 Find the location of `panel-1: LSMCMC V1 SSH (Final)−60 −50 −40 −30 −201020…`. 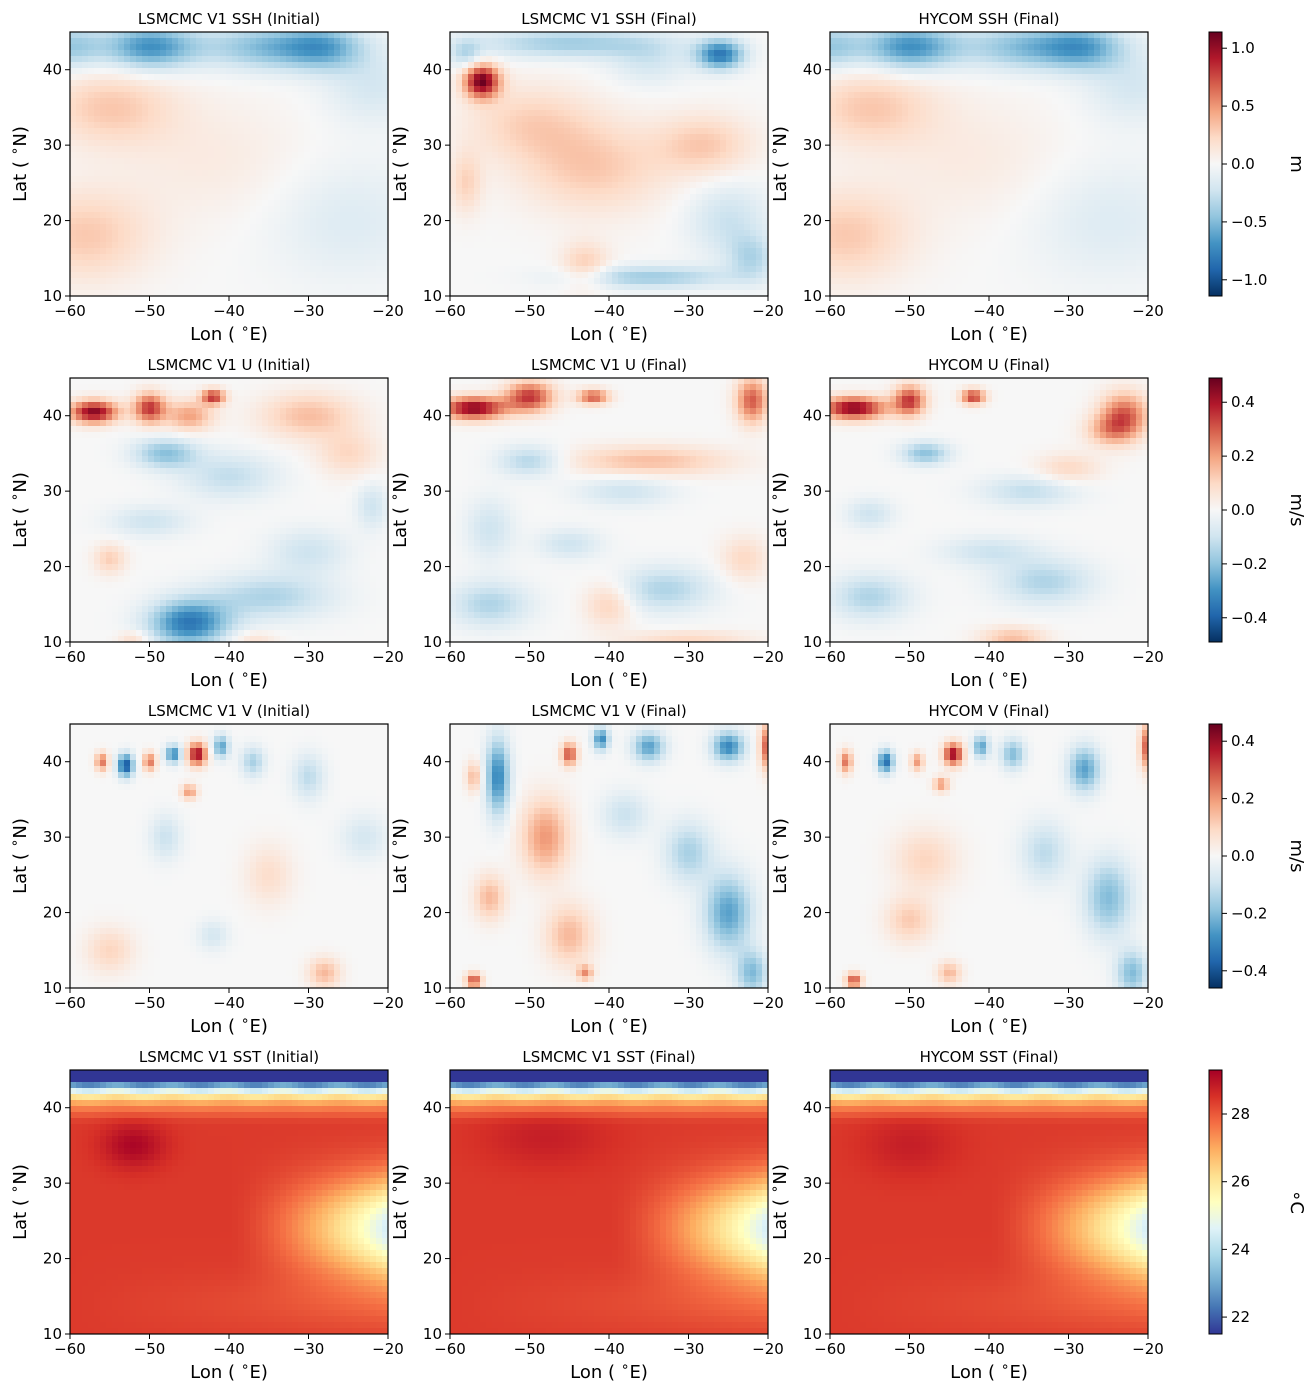

panel-1: LSMCMC V1 SSH (Final)−60 −50 −40 −30 −201020… is located at coordinates (585, 177).